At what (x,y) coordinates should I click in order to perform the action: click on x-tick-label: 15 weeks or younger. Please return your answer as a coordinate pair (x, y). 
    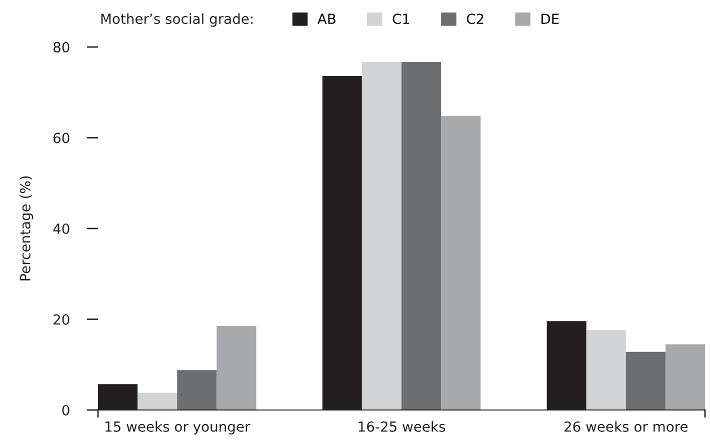
    Looking at the image, I should click on (178, 428).